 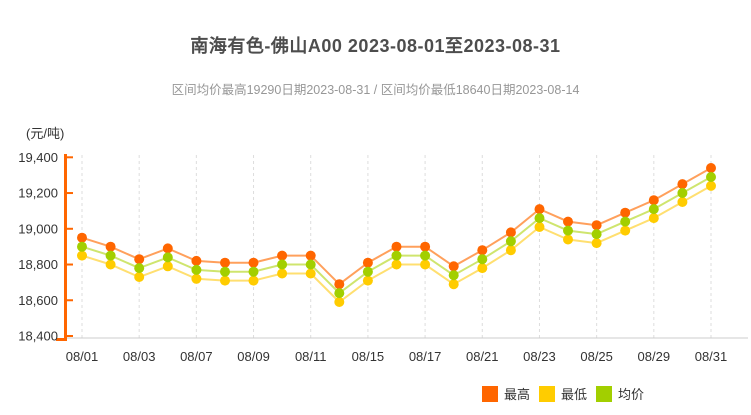 What do you see at coordinates (711, 168) in the screenshot?
I see `data-point-high-08/31` at bounding box center [711, 168].